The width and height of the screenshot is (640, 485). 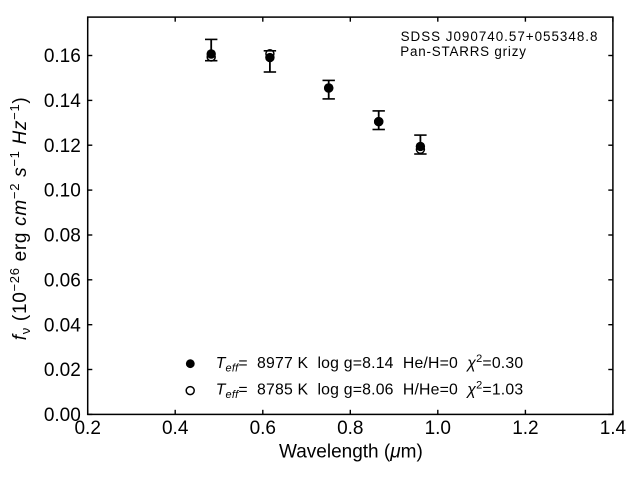 What do you see at coordinates (175, 428) in the screenshot?
I see `svg-text: 0.4` at bounding box center [175, 428].